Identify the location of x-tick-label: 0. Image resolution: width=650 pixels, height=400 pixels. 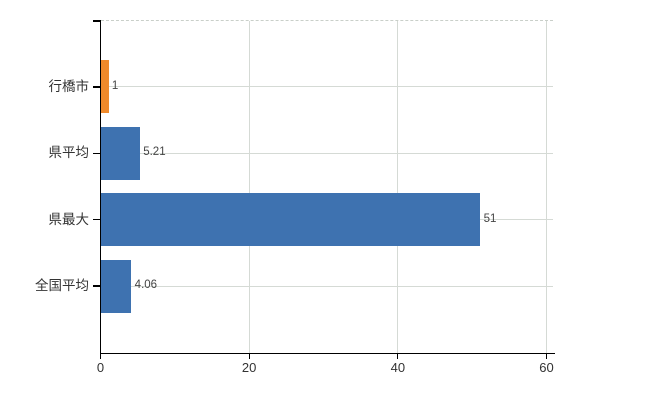
(100, 367).